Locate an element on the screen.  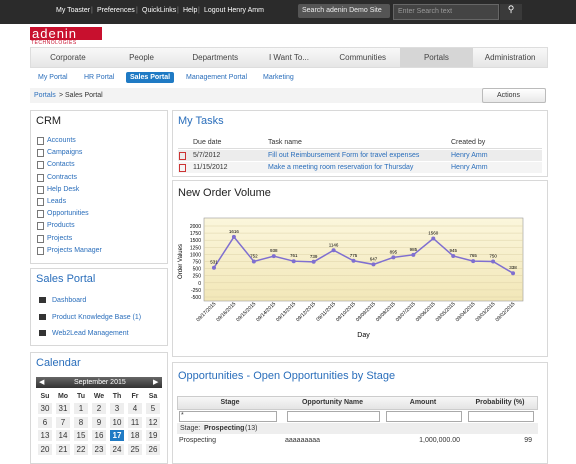
search-scope-text: Search adenin Demo Site is located at coordinates (342, 10).